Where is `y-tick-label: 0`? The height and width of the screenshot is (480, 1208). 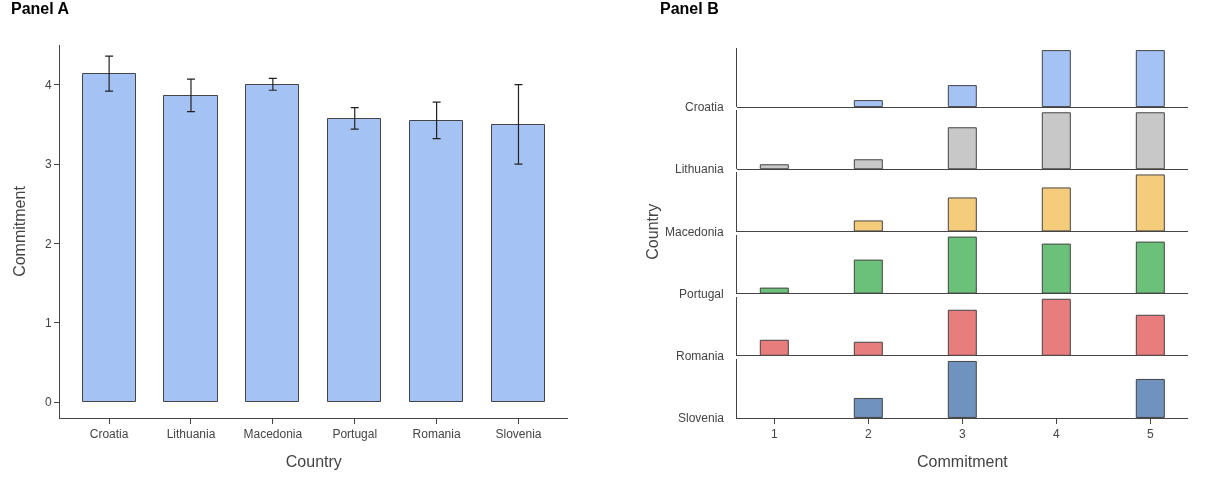 y-tick-label: 0 is located at coordinates (48, 402).